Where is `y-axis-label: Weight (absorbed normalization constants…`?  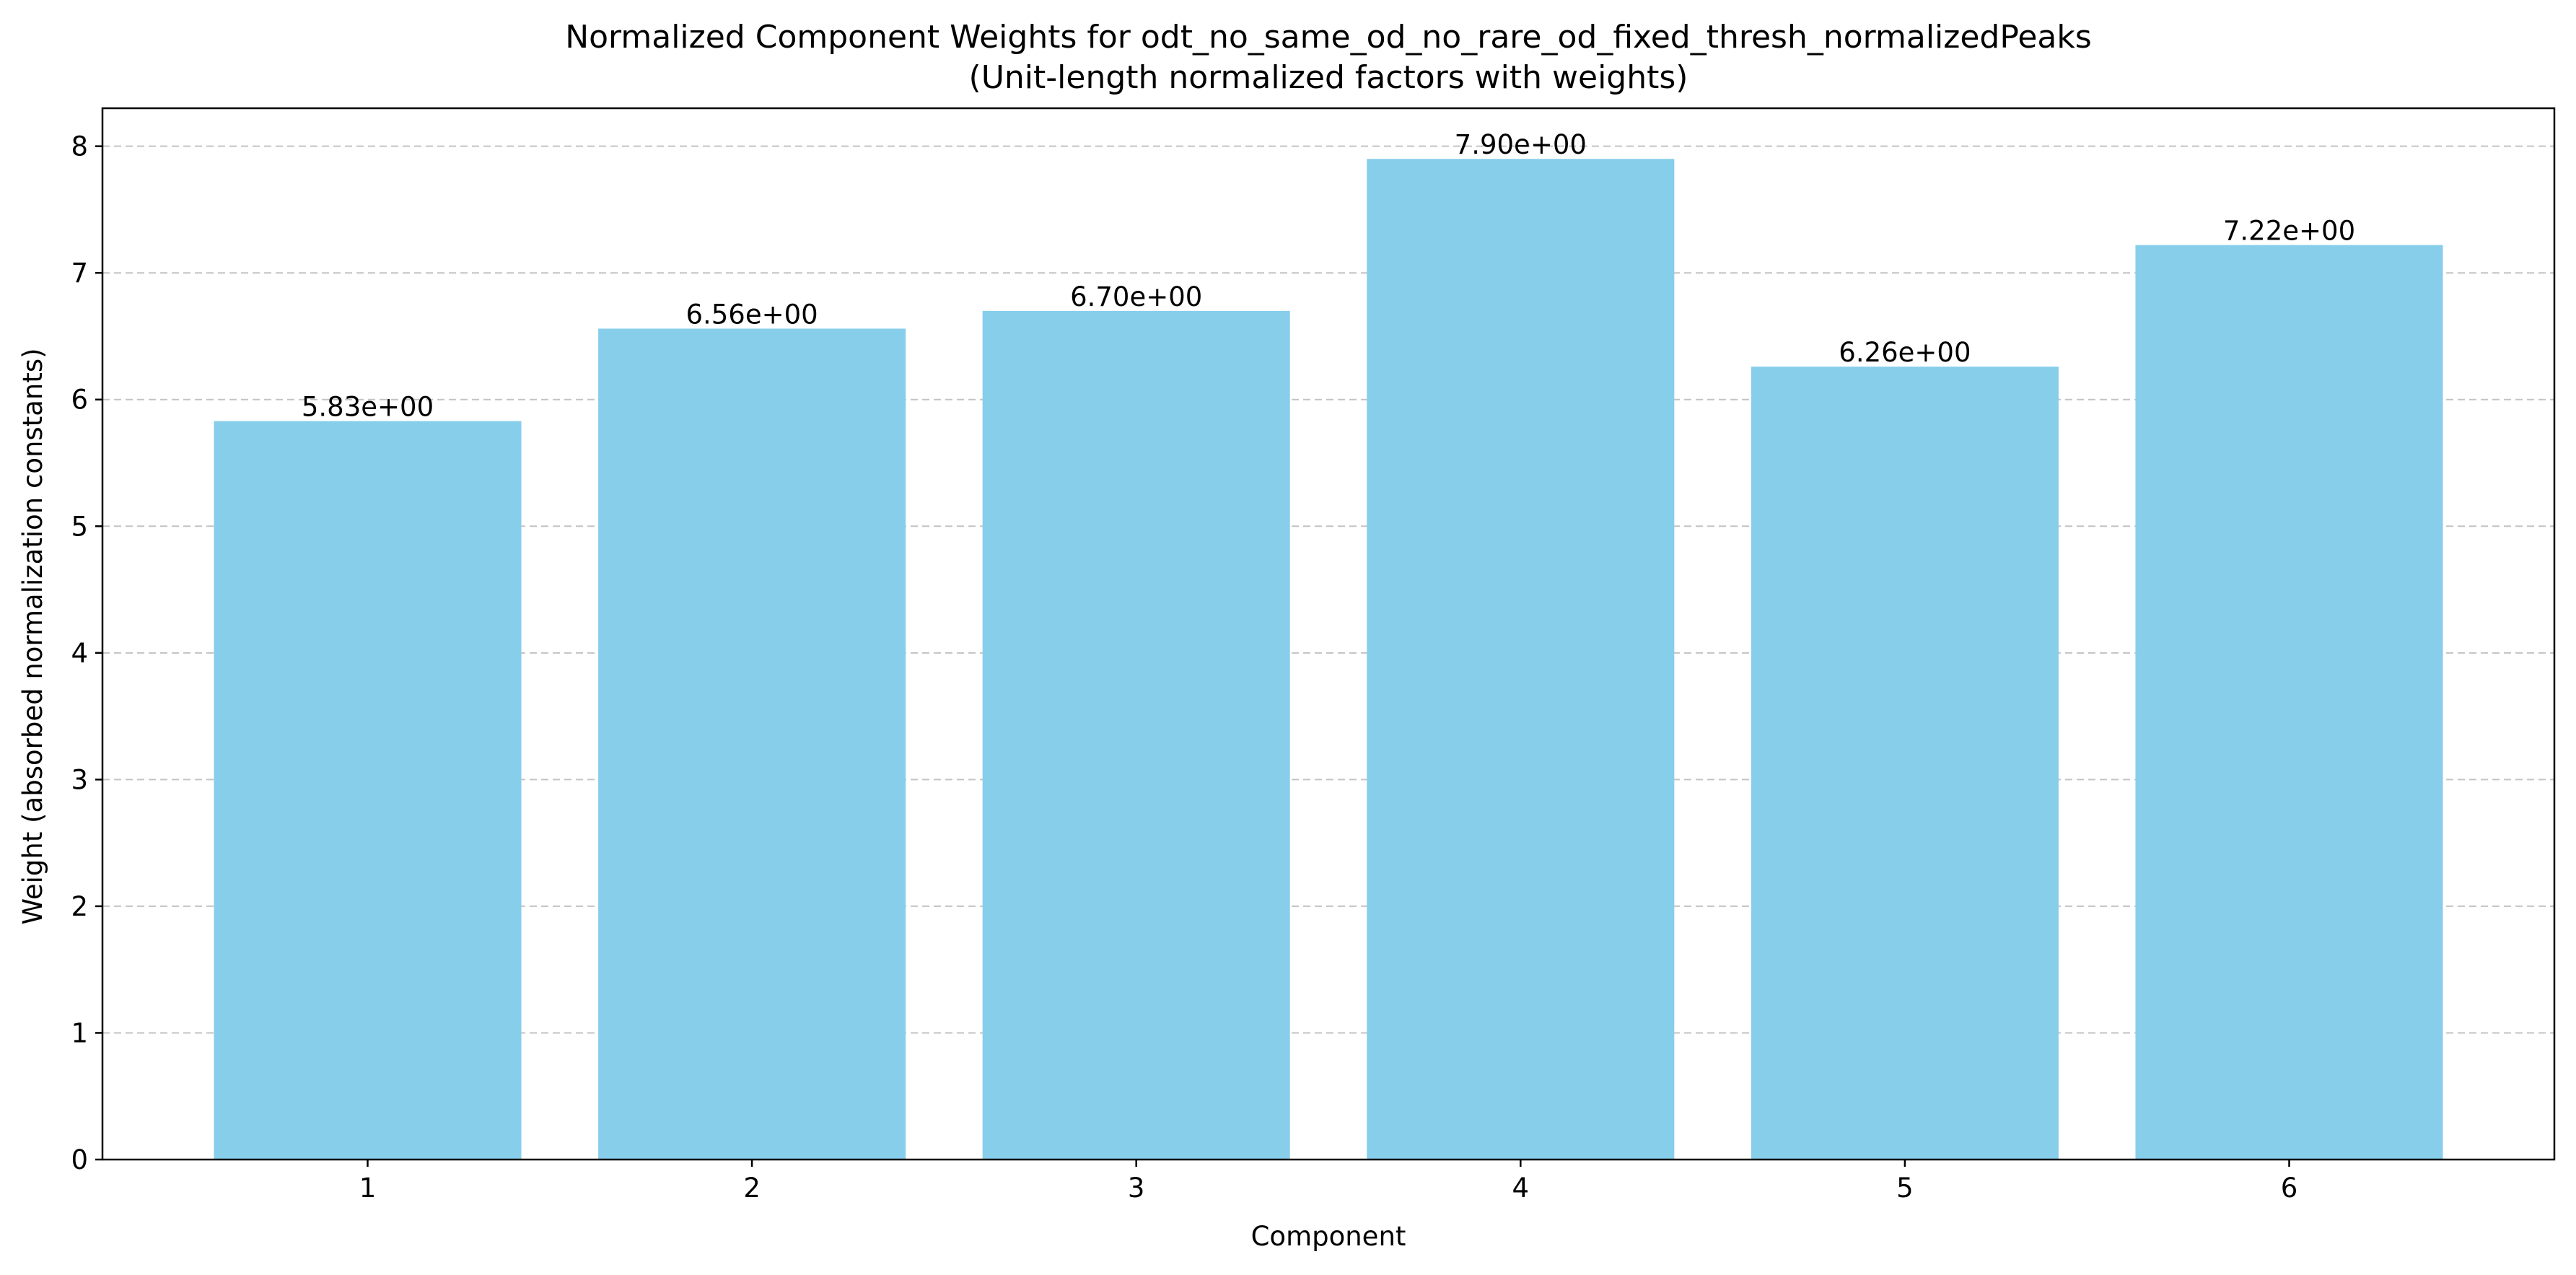
y-axis-label: Weight (absorbed normalization constants… is located at coordinates (32, 636).